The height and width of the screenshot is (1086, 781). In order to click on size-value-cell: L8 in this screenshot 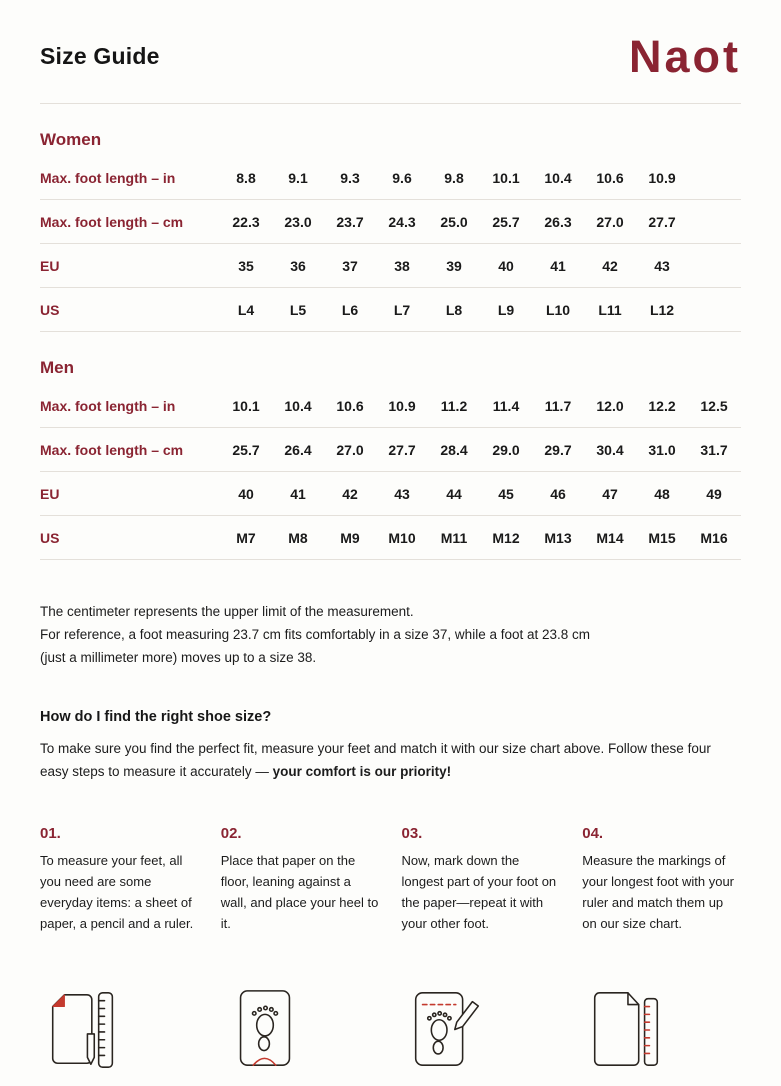, I will do `click(454, 309)`.